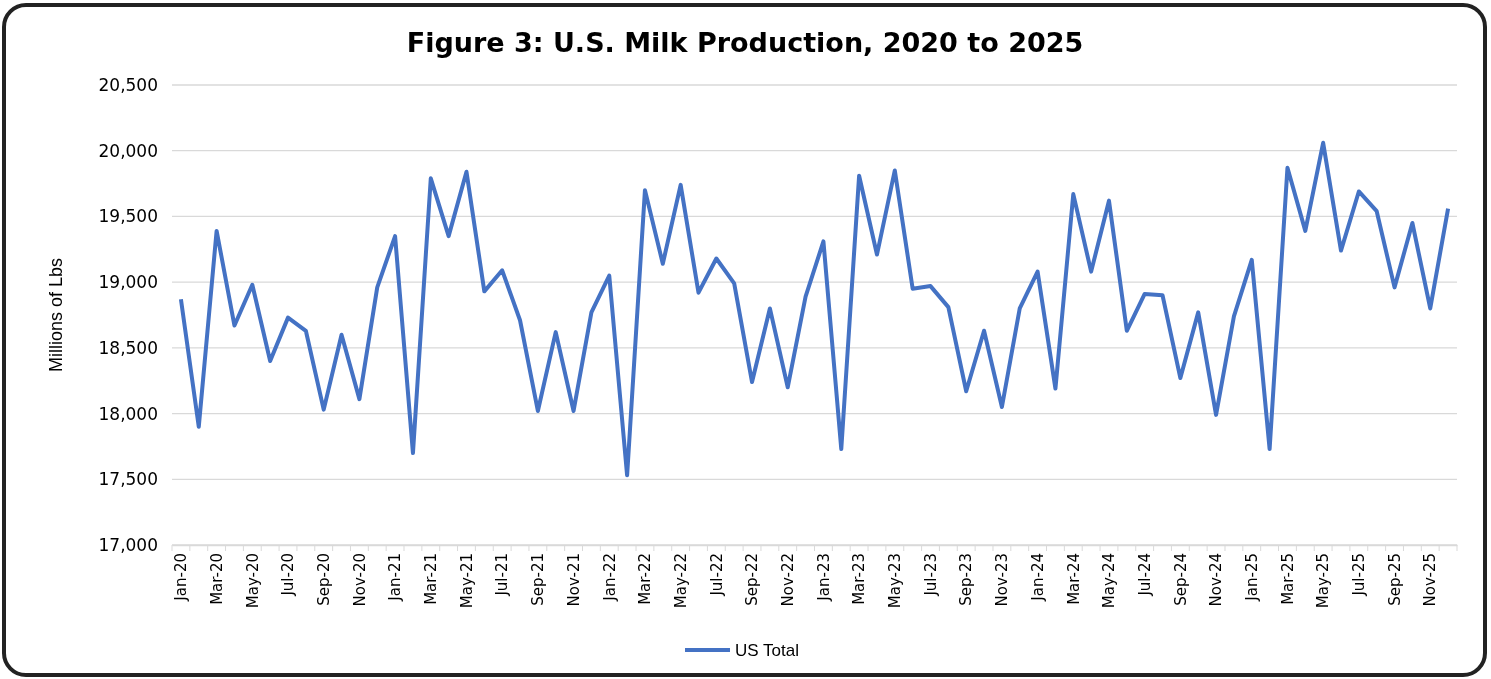  I want to click on y-tick-label: 20,500, so click(128, 84).